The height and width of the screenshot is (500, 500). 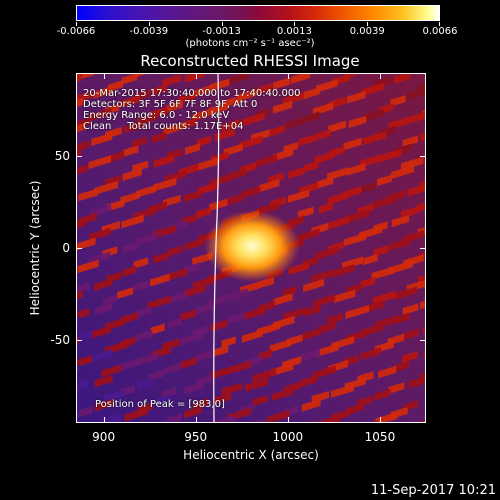 I want to click on colorbar-units-label: (photons cm⁻² s⁻¹ asec⁻²), so click(x=250, y=43).